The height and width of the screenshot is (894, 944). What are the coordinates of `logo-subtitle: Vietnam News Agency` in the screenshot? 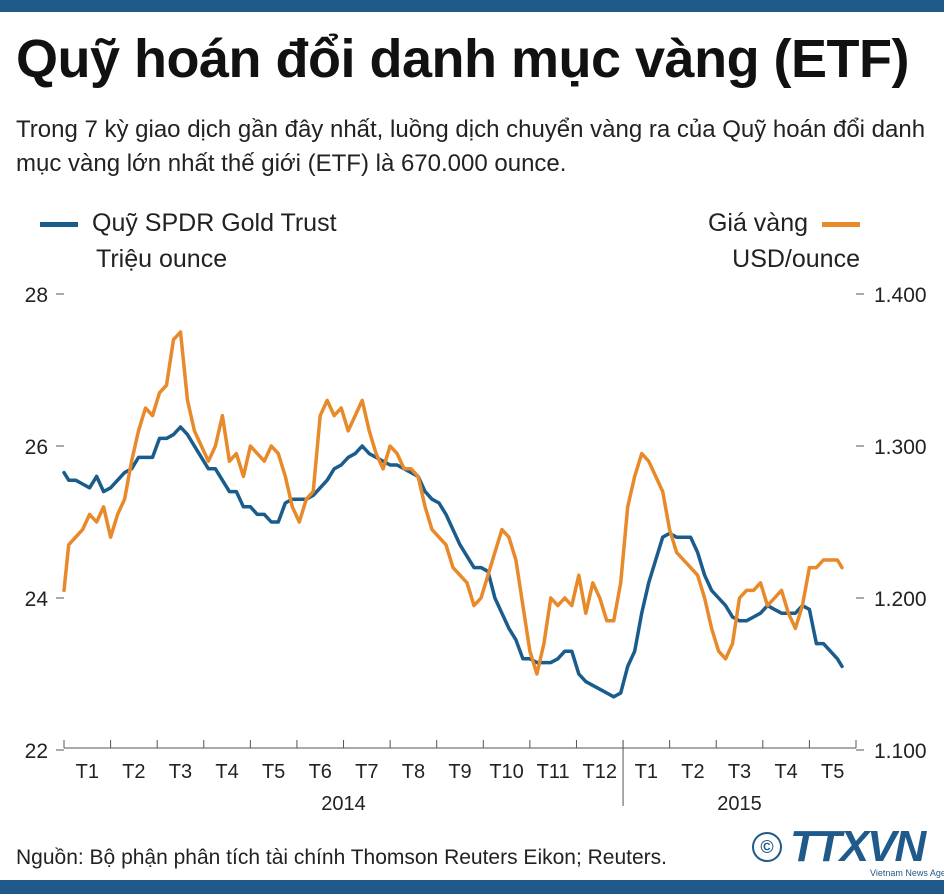 It's located at (907, 873).